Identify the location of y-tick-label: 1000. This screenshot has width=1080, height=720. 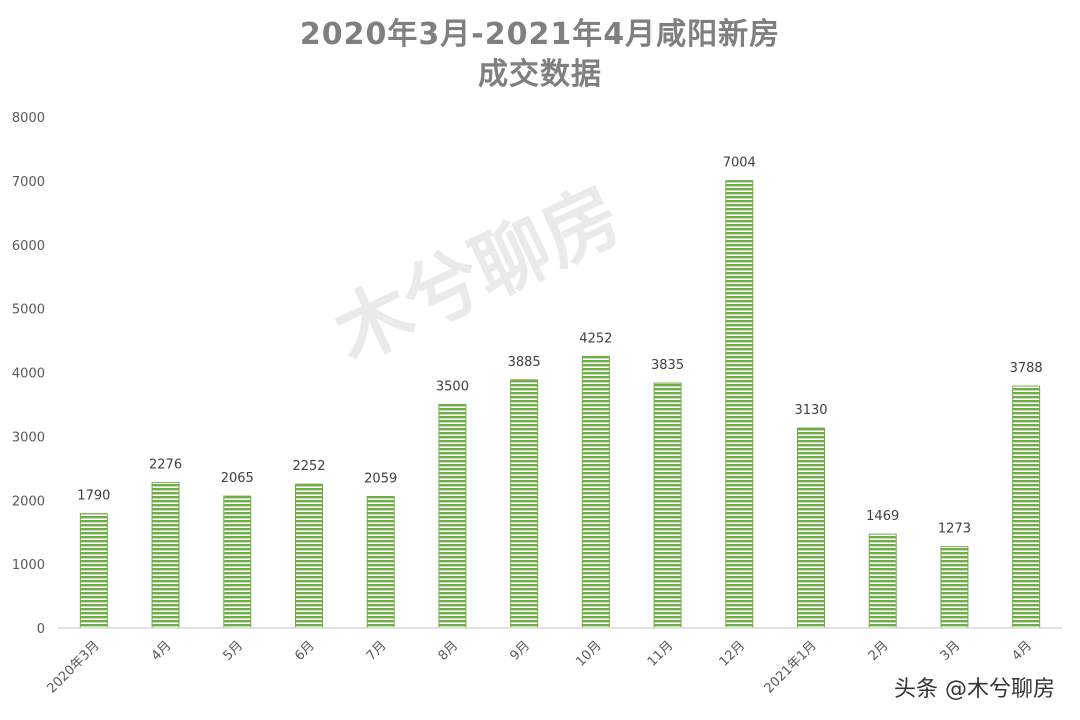
(28, 565).